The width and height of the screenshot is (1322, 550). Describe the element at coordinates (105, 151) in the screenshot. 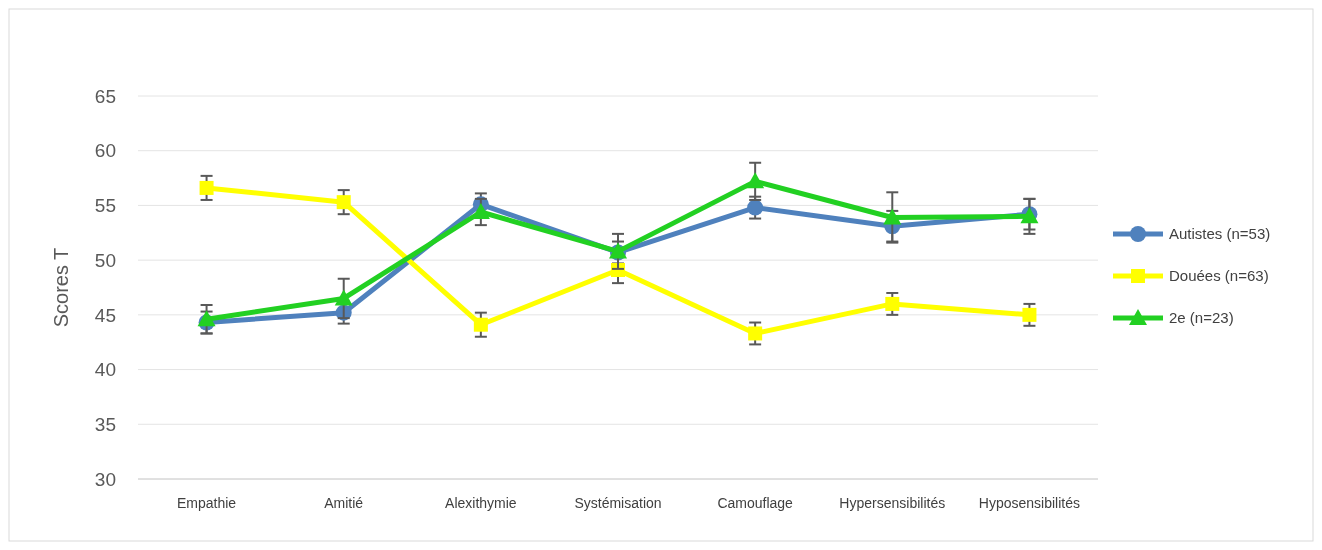

I see `y-tick-label: 60` at that location.